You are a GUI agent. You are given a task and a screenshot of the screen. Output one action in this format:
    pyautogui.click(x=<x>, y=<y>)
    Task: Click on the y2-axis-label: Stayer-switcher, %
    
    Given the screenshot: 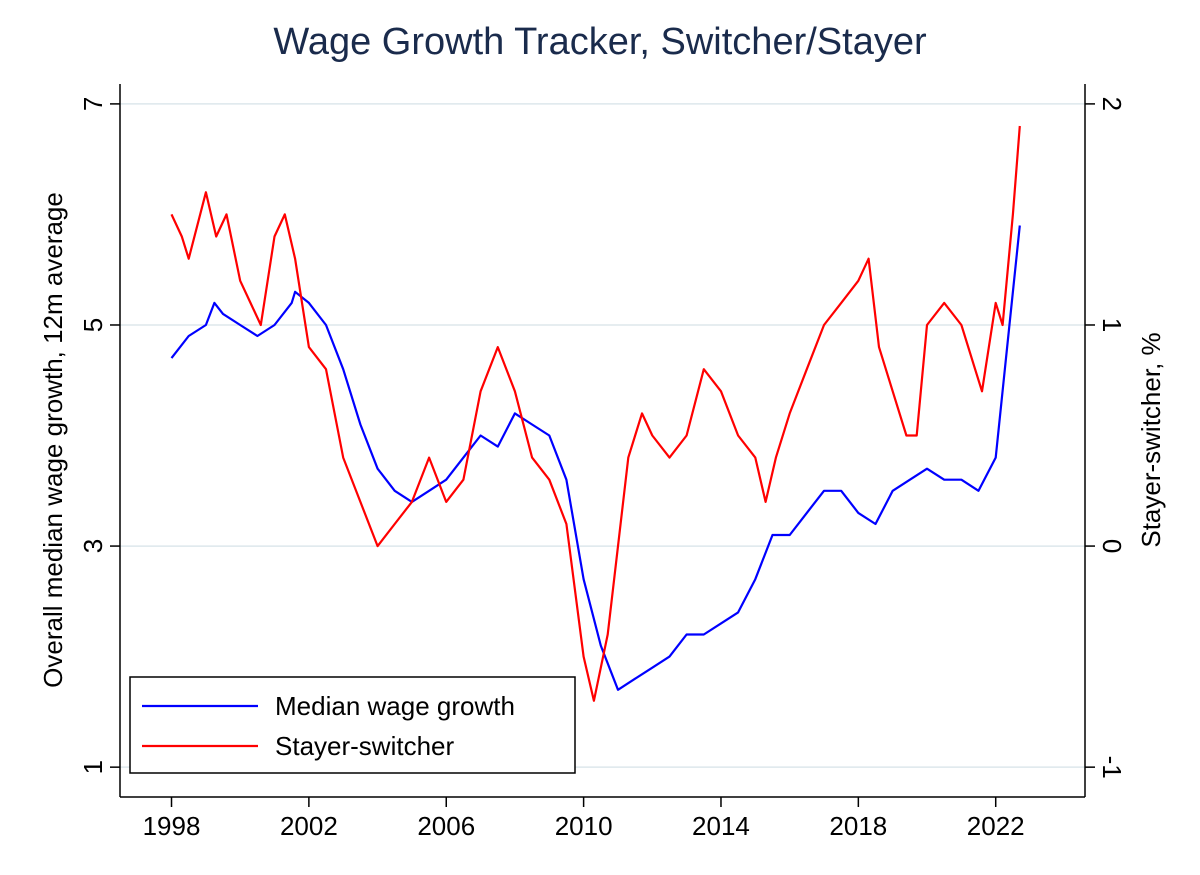 What is the action you would take?
    pyautogui.click(x=1151, y=439)
    